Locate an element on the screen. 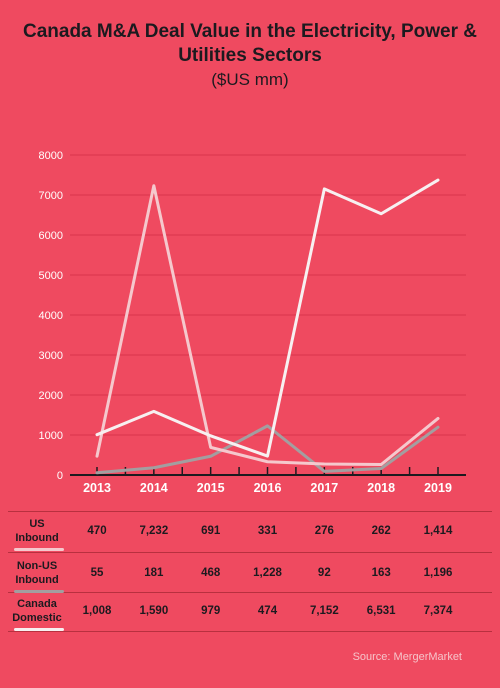  table-row-label: Non-US Inbound is located at coordinates (37, 576).